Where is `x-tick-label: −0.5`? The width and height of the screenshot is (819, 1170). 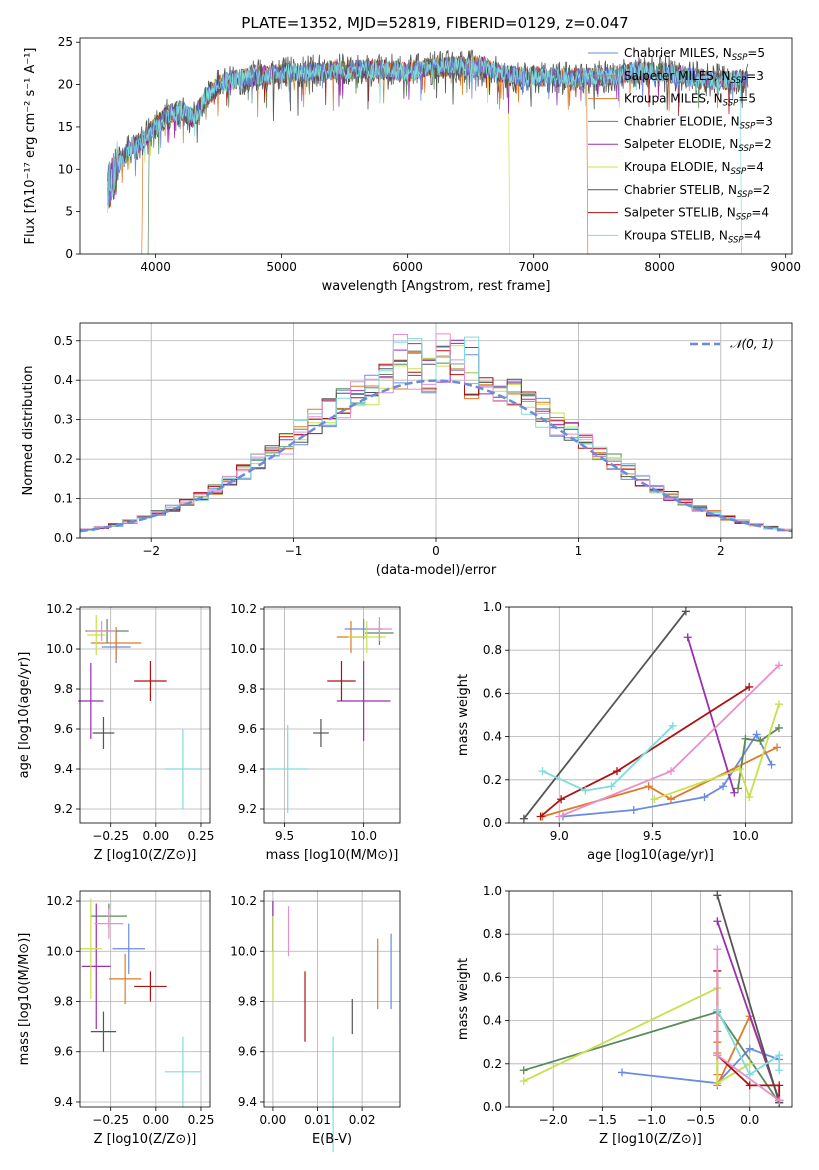
x-tick-label: −0.5 is located at coordinates (700, 1120).